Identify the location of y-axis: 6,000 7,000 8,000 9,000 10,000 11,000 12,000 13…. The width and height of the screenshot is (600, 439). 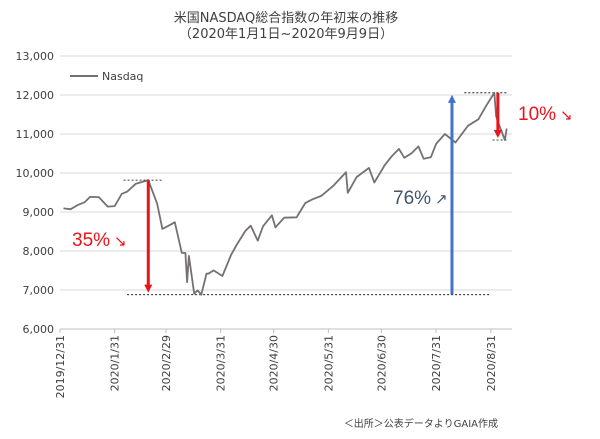
(35, 193).